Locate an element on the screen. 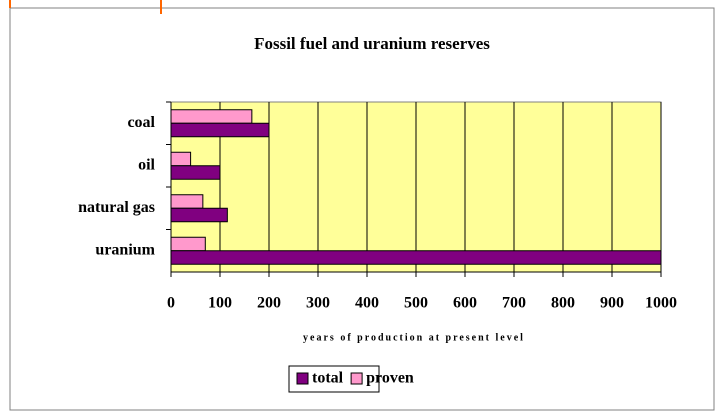 Image resolution: width=723 pixels, height=419 pixels. x-tick-label: 900 is located at coordinates (612, 303).